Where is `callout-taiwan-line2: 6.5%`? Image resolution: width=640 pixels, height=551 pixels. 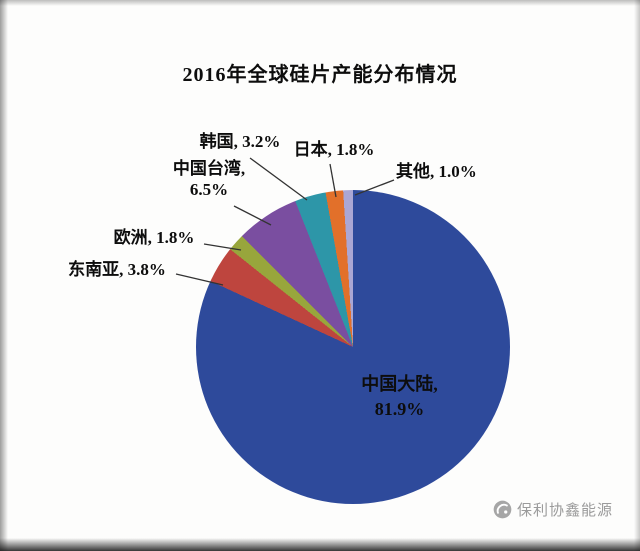
callout-taiwan-line2: 6.5% is located at coordinates (209, 189).